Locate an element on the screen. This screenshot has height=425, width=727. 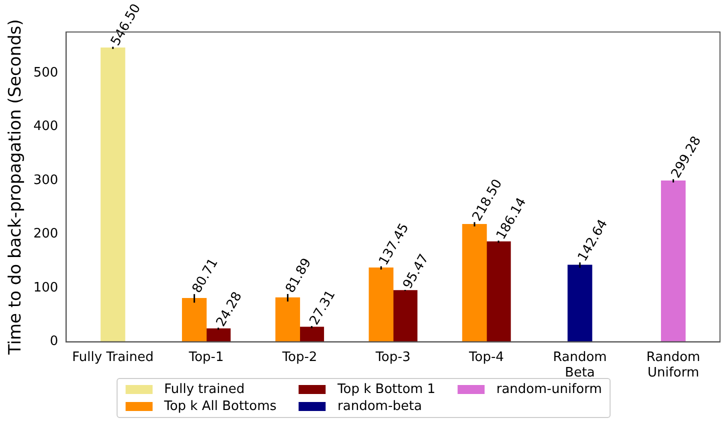
x-tick-label: Top-2 is located at coordinates (299, 357).